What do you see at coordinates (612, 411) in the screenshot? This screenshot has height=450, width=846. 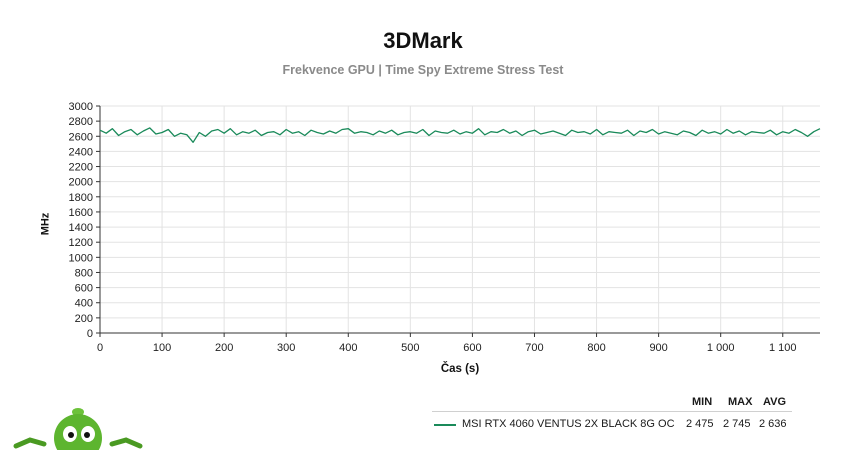 I see `legend-divider` at bounding box center [612, 411].